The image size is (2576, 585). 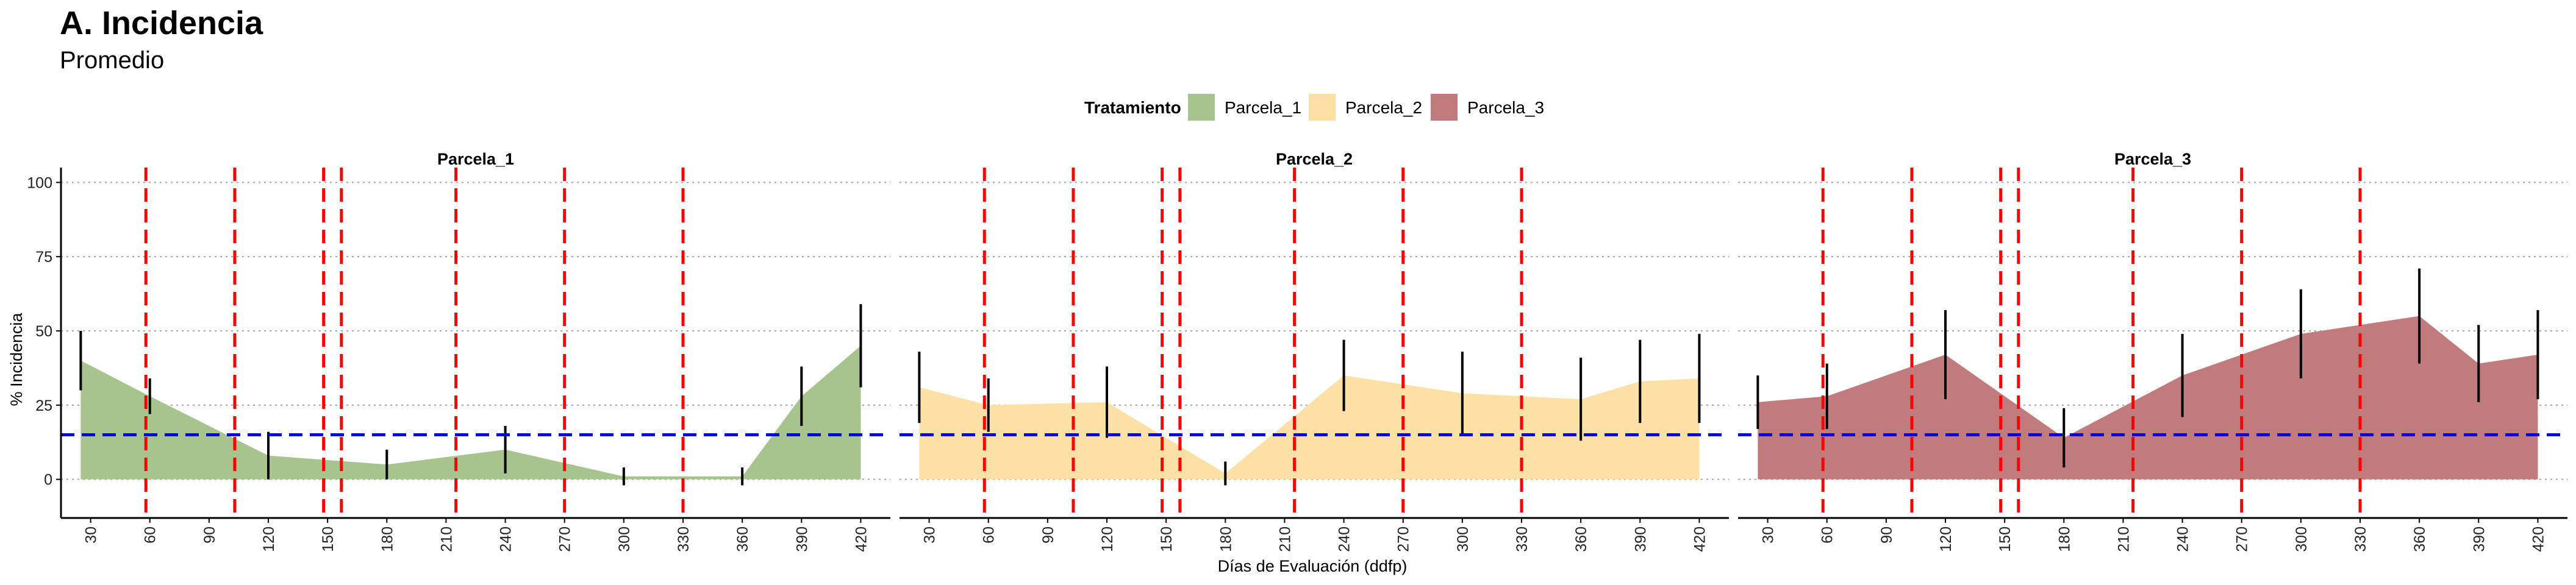 I want to click on legend-label-2: Parcela_2, so click(x=1384, y=107).